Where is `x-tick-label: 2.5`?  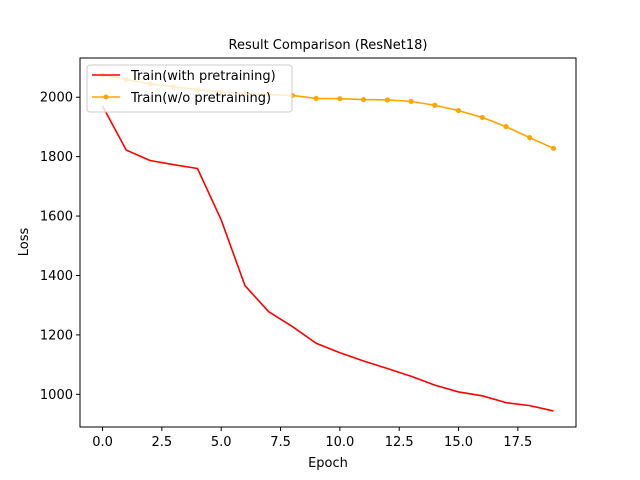
x-tick-label: 2.5 is located at coordinates (162, 442).